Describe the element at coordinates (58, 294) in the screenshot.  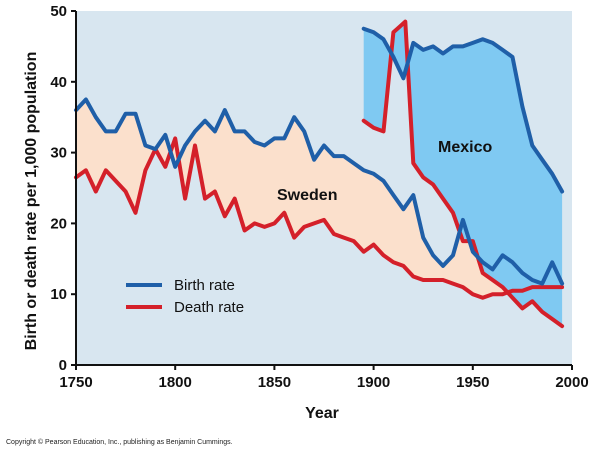
I see `y-tick-label: 10` at that location.